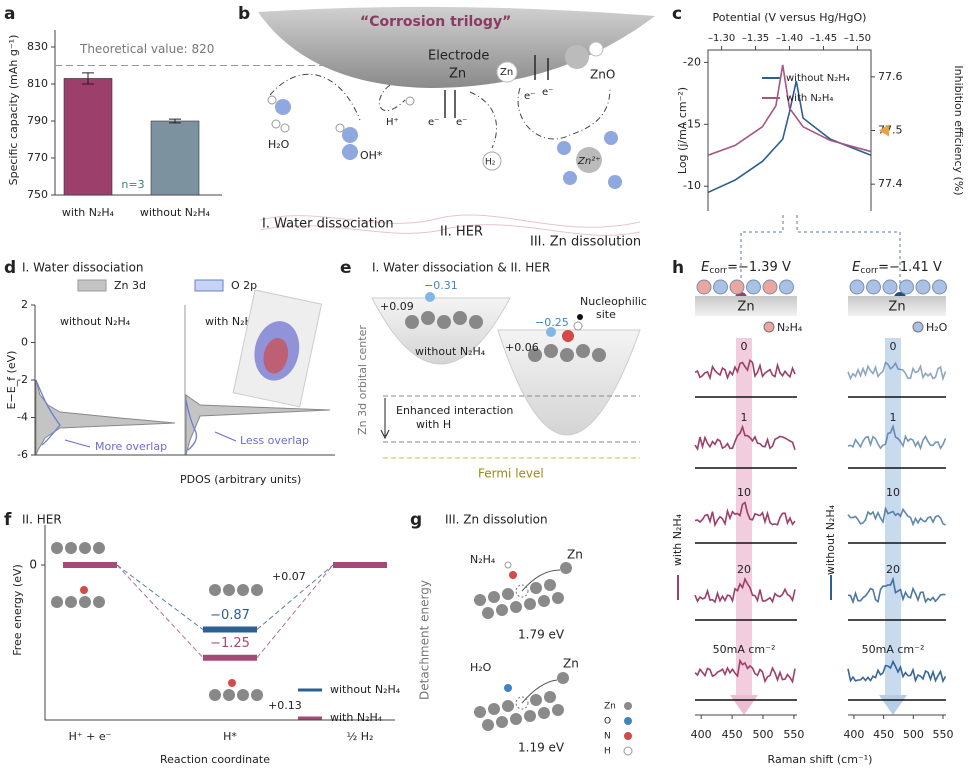 This screenshot has width=975, height=769. Describe the element at coordinates (131, 446) in the screenshot. I see `annotation: More overlap` at that location.